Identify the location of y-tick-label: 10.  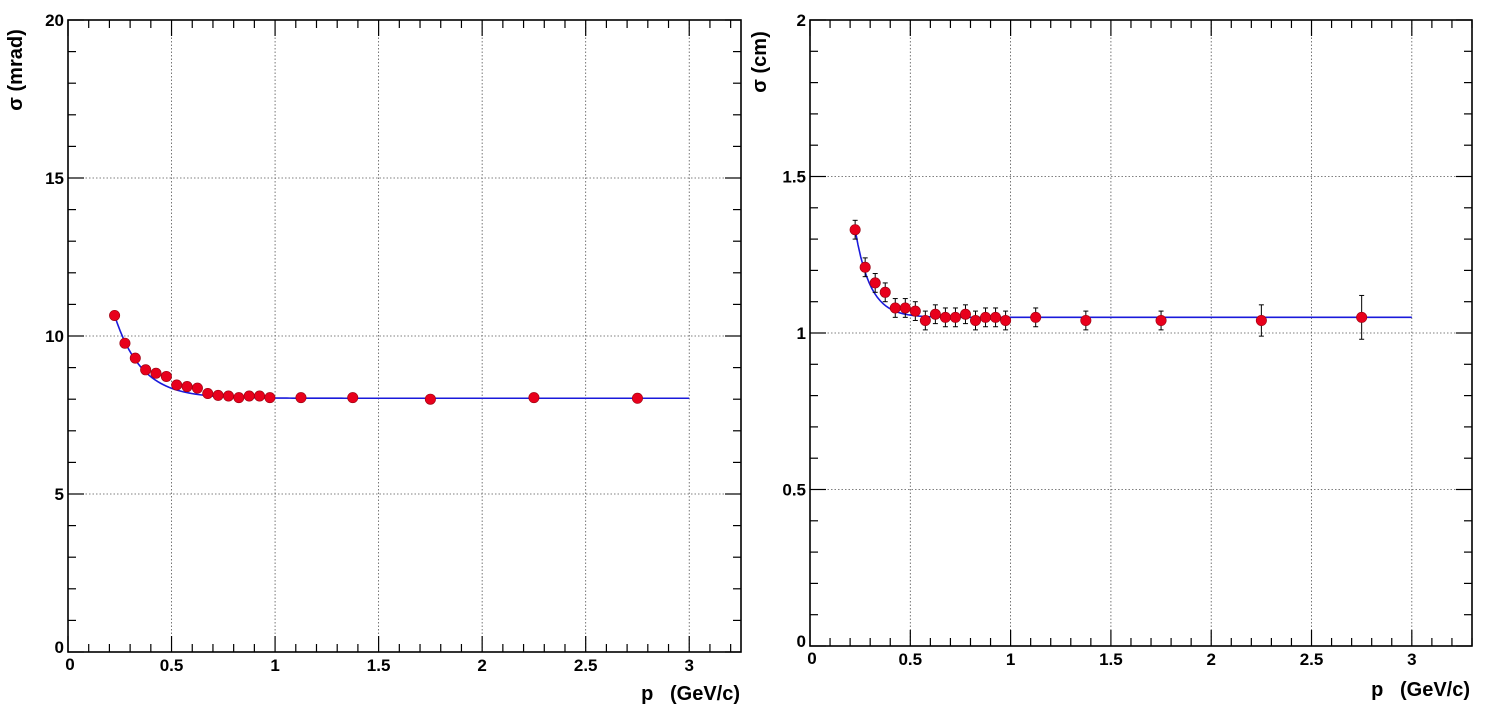
(54, 336).